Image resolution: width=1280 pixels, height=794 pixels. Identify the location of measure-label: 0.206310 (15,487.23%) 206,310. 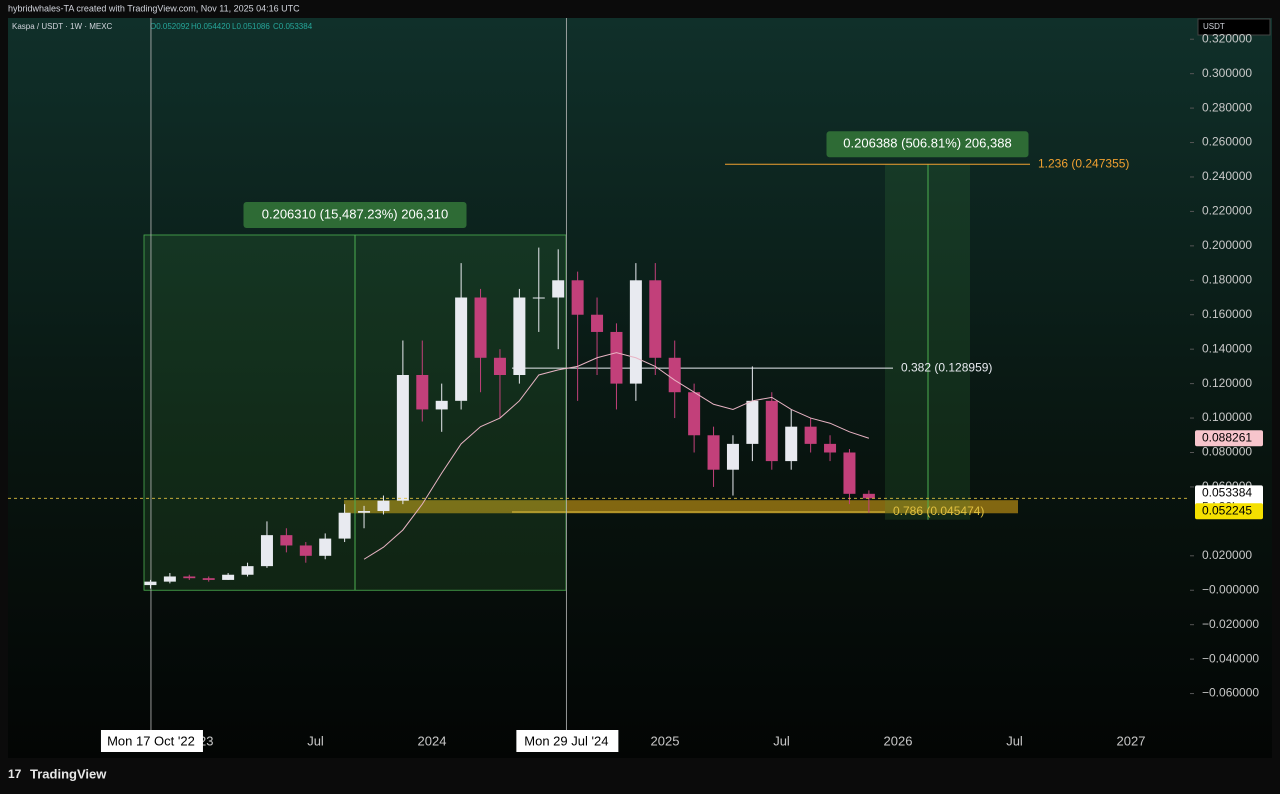
(355, 213).